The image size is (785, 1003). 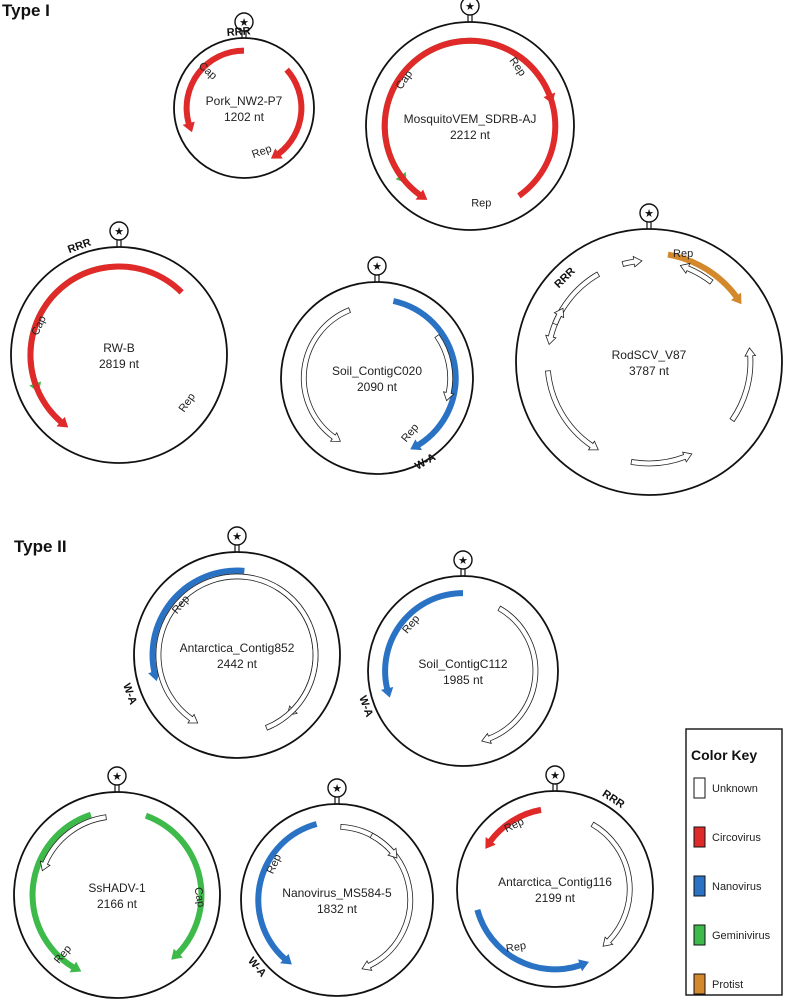 What do you see at coordinates (244, 101) in the screenshot?
I see `genome-name: Pork_NW2-P7` at bounding box center [244, 101].